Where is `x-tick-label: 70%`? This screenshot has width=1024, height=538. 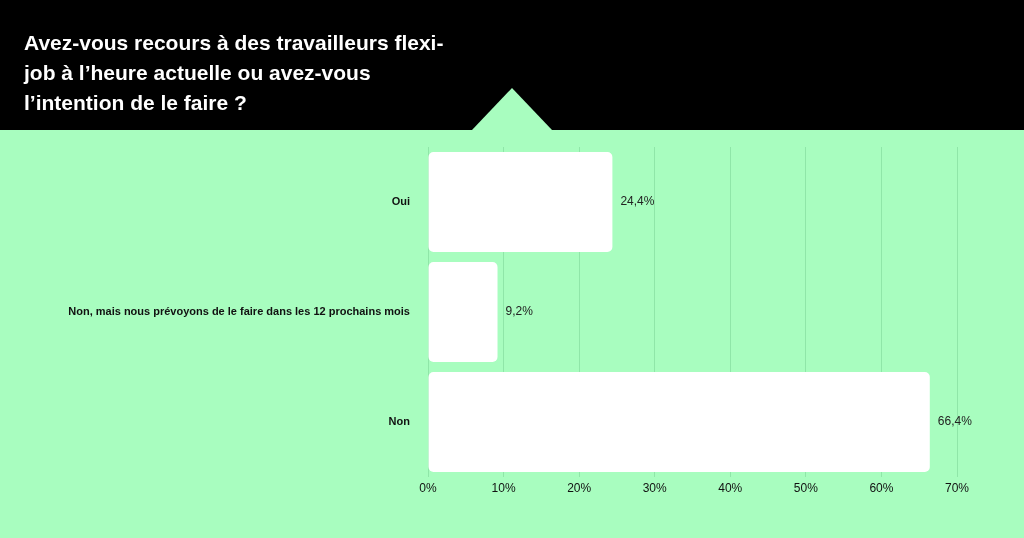 x-tick-label: 70% is located at coordinates (957, 487).